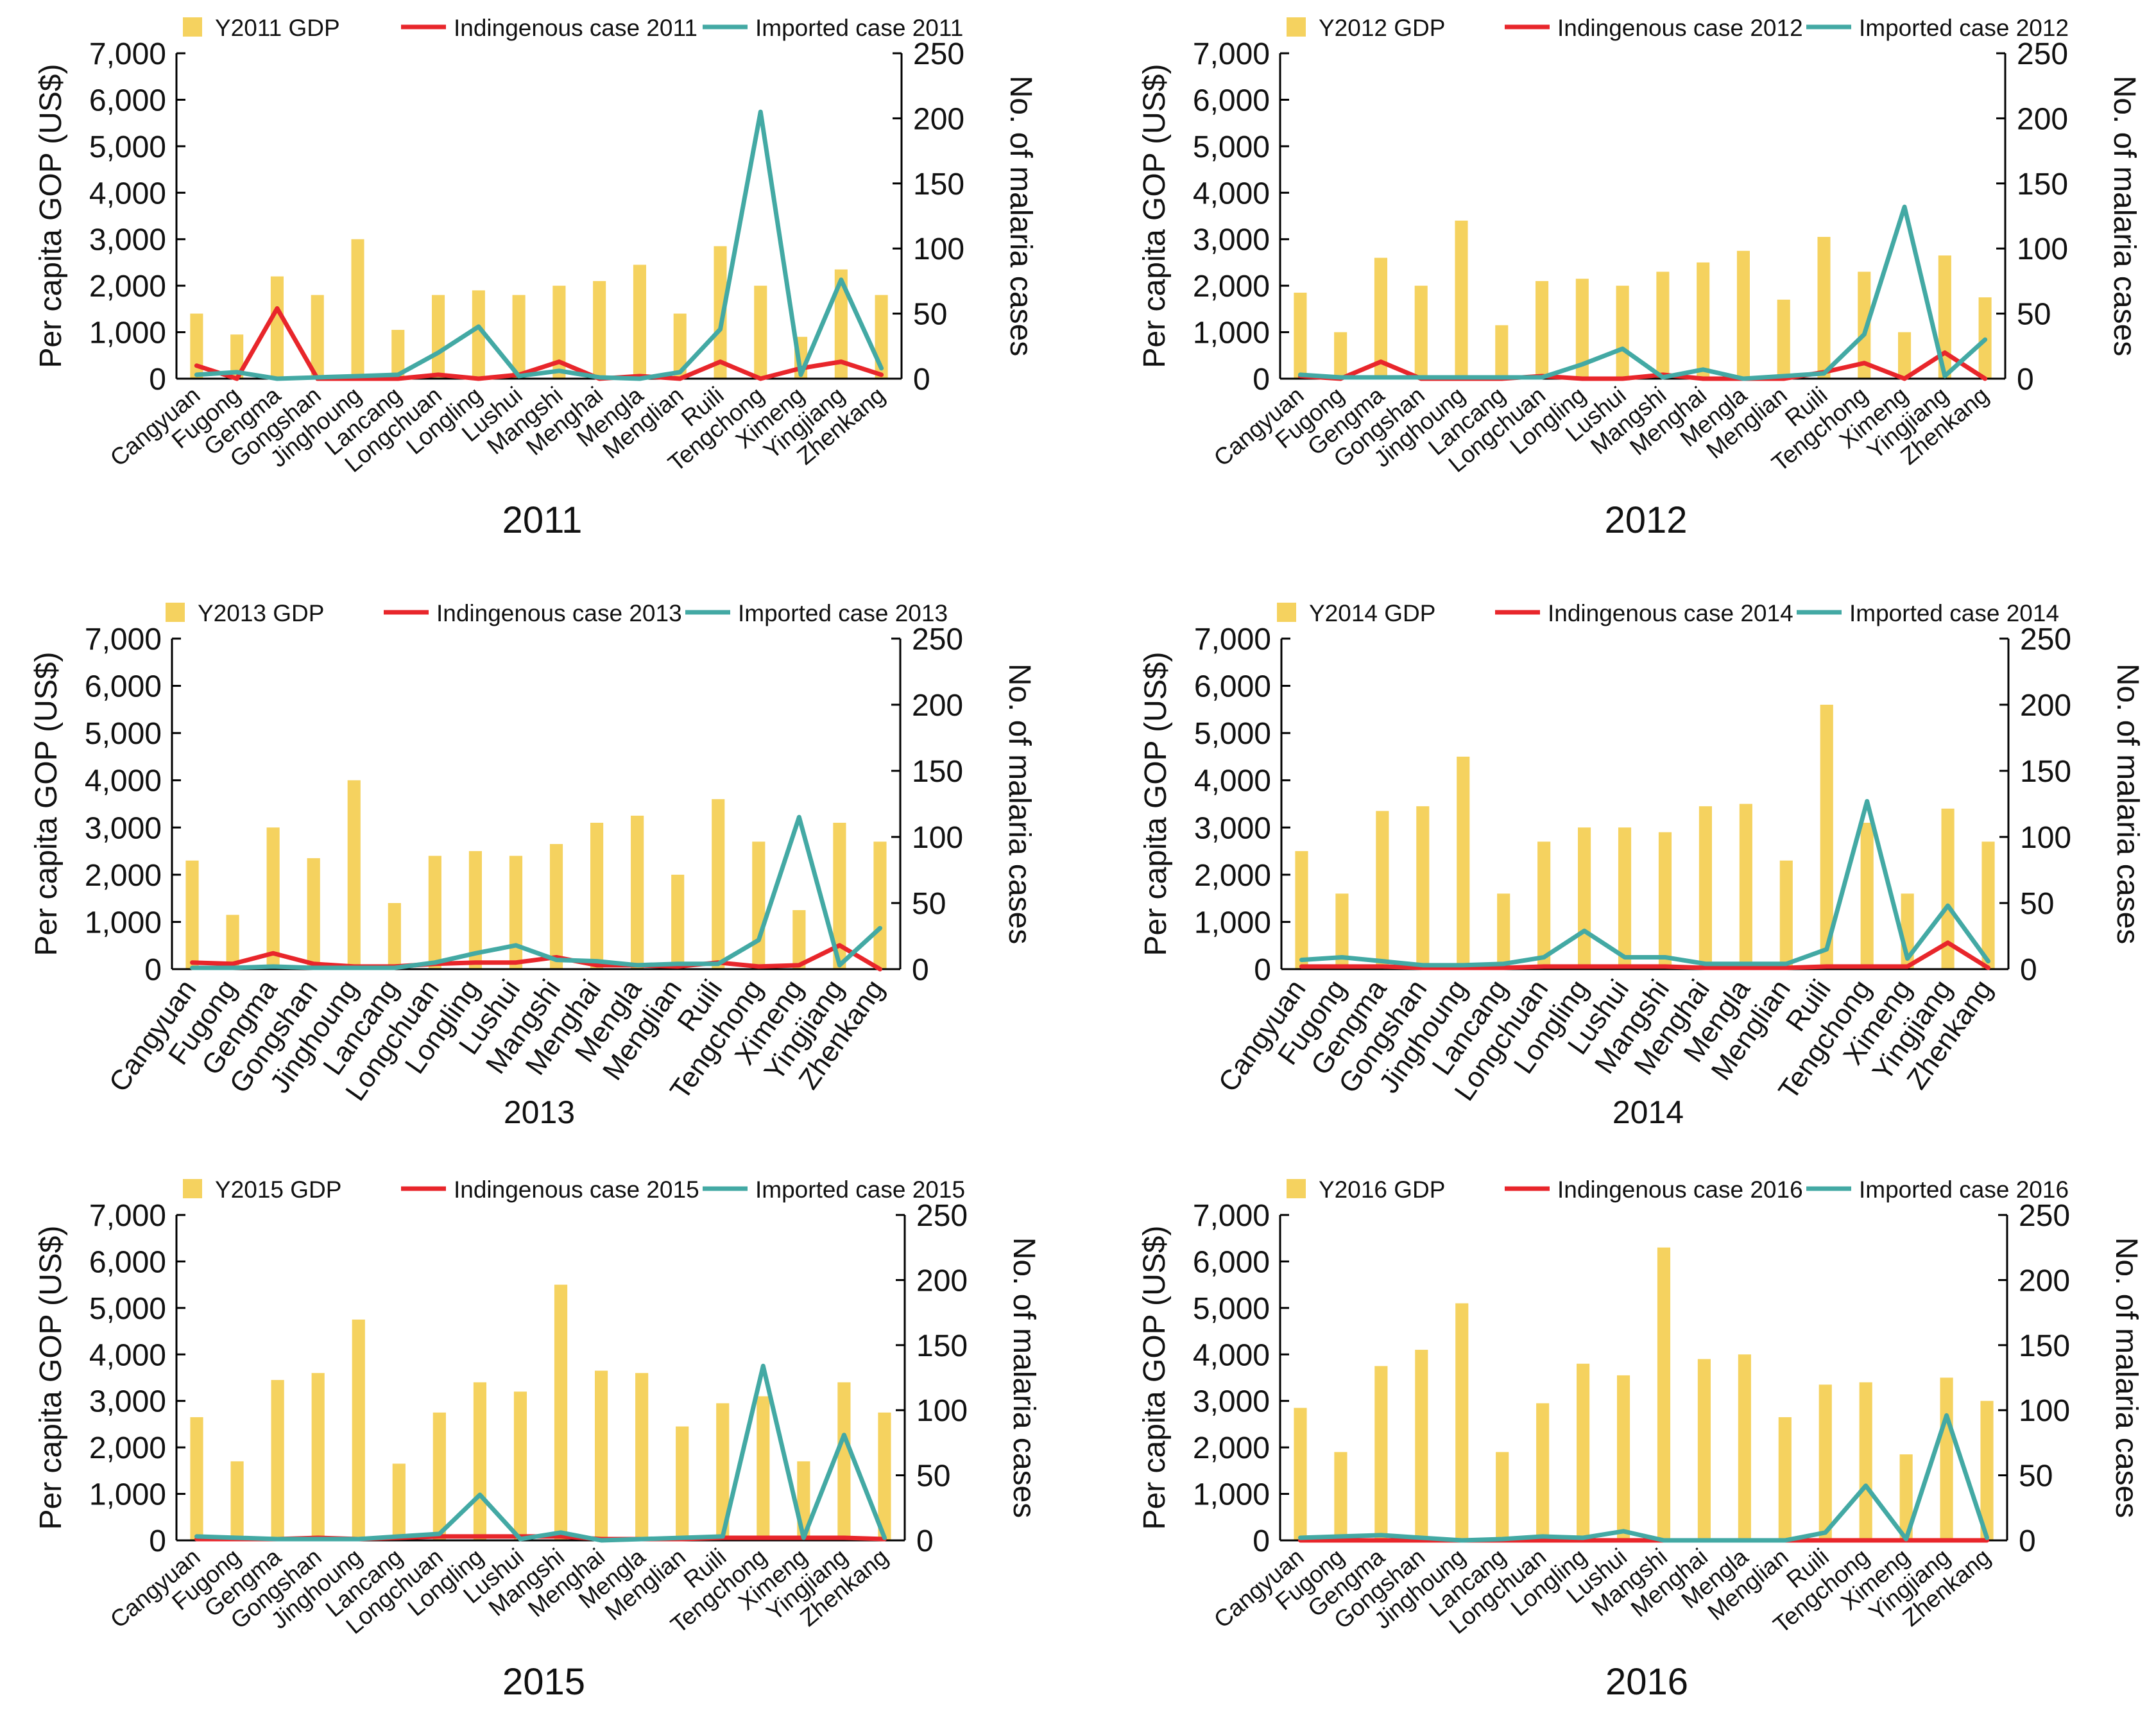  Describe the element at coordinates (539, 245) in the screenshot. I see `imported-line` at that location.